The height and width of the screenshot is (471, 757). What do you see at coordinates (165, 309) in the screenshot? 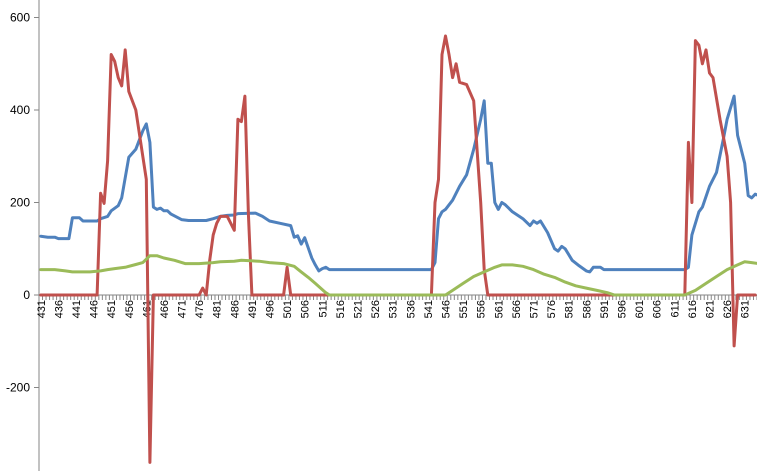
I see `x-tick-label: 466` at bounding box center [165, 309].